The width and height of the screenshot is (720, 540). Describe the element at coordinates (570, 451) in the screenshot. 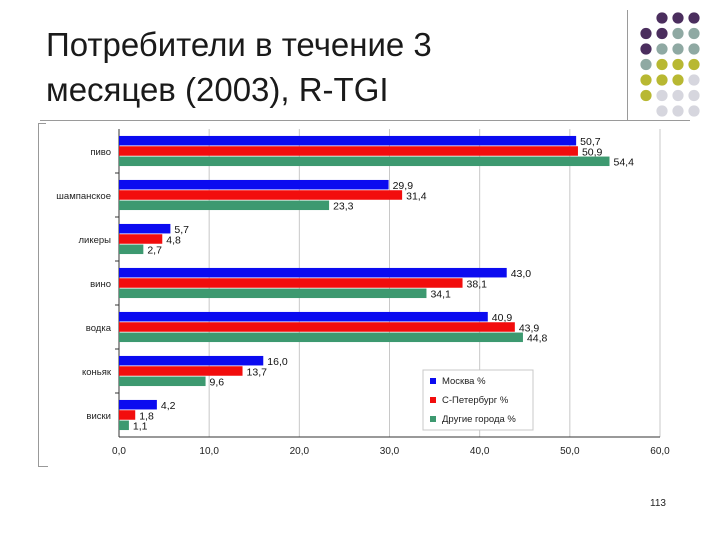

I see `x-tick-label: 50,0` at that location.